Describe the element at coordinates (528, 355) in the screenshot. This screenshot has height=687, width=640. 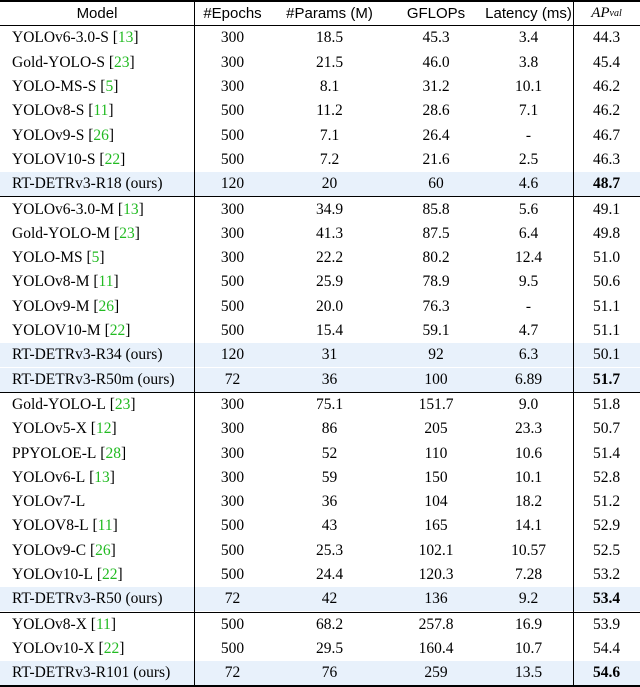
I see `latency-cell: 6.3` at that location.